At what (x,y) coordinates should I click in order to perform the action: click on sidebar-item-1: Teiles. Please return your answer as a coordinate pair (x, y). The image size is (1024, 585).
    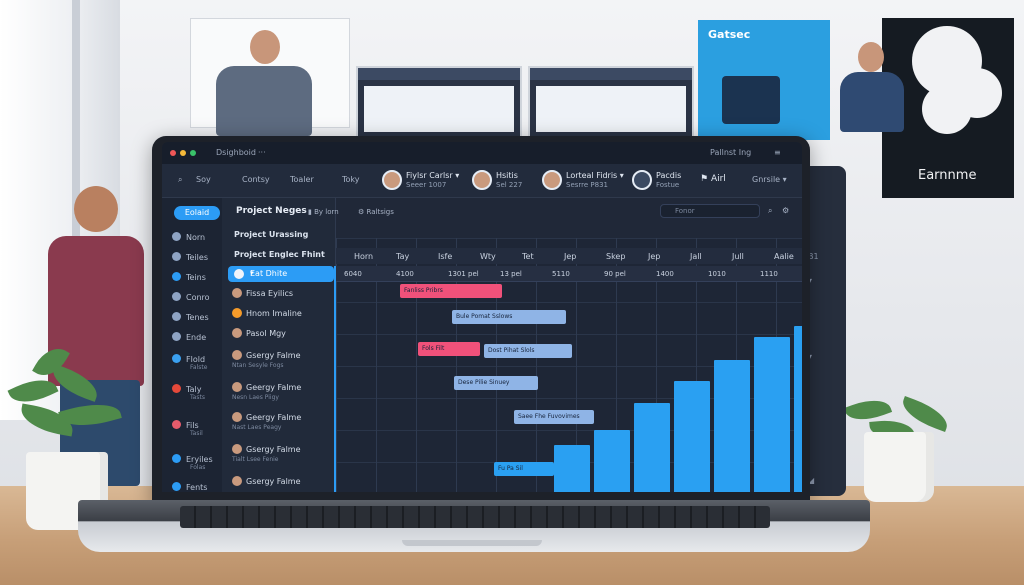
    Looking at the image, I should click on (190, 257).